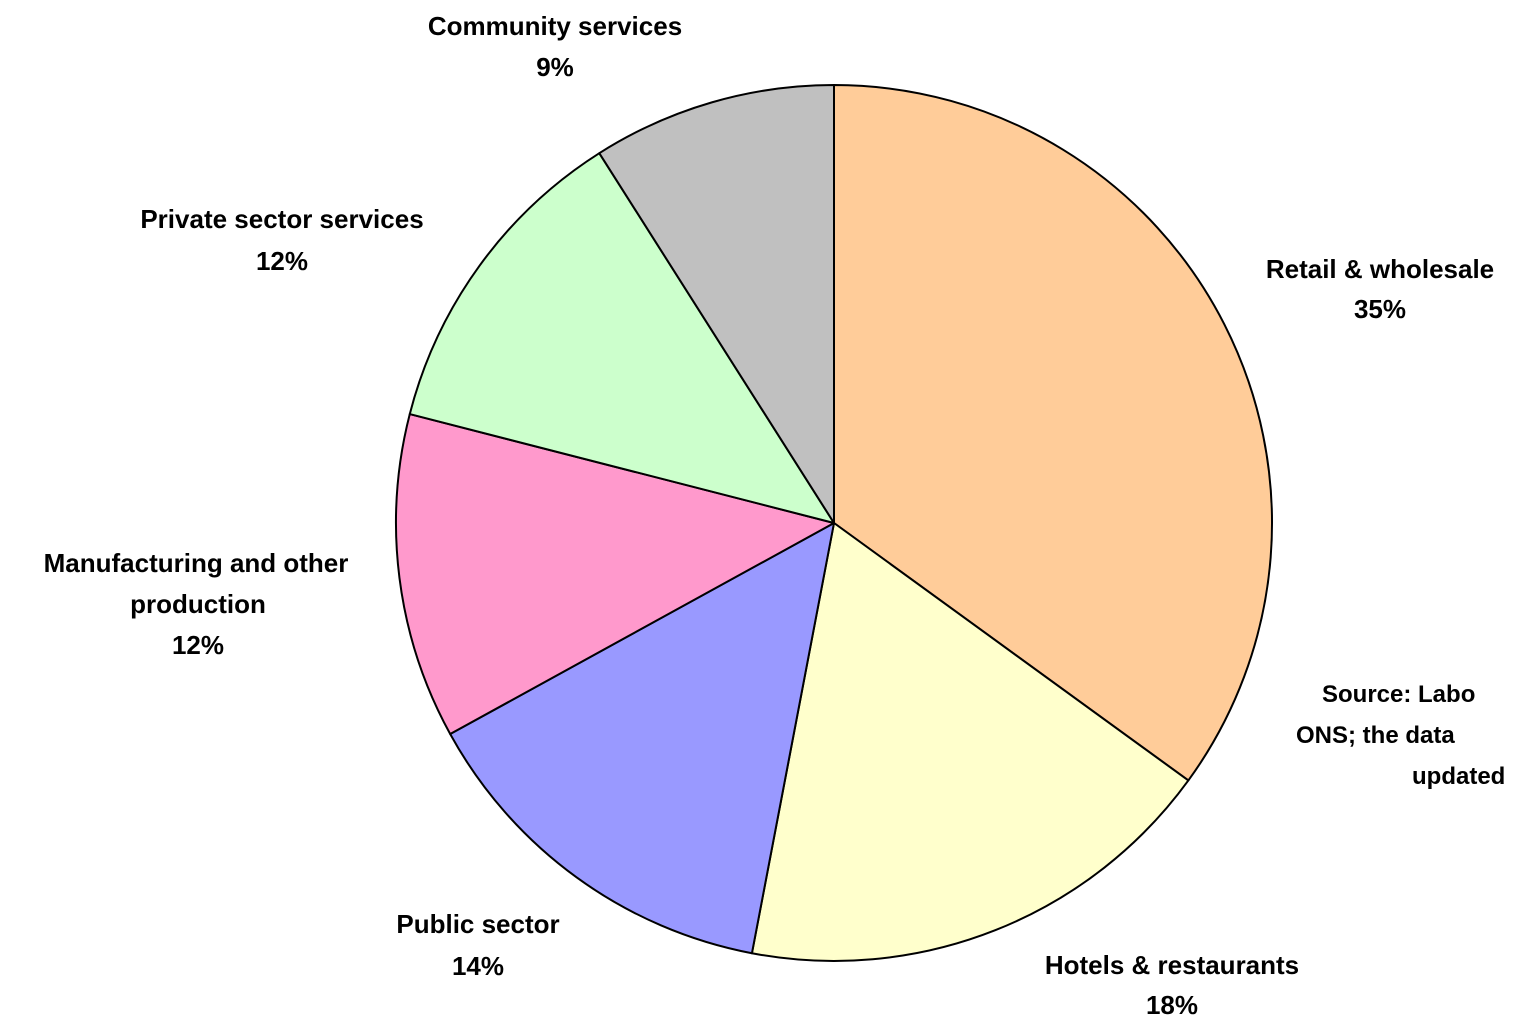  What do you see at coordinates (198, 604) in the screenshot?
I see `label-manufacturing-line2: production` at bounding box center [198, 604].